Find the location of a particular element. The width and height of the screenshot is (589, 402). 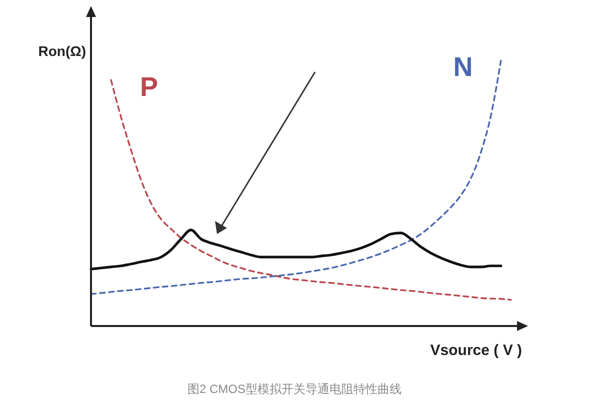

caption: 图2 CMOS型模拟开关导通电阻特性曲线 is located at coordinates (294, 389).